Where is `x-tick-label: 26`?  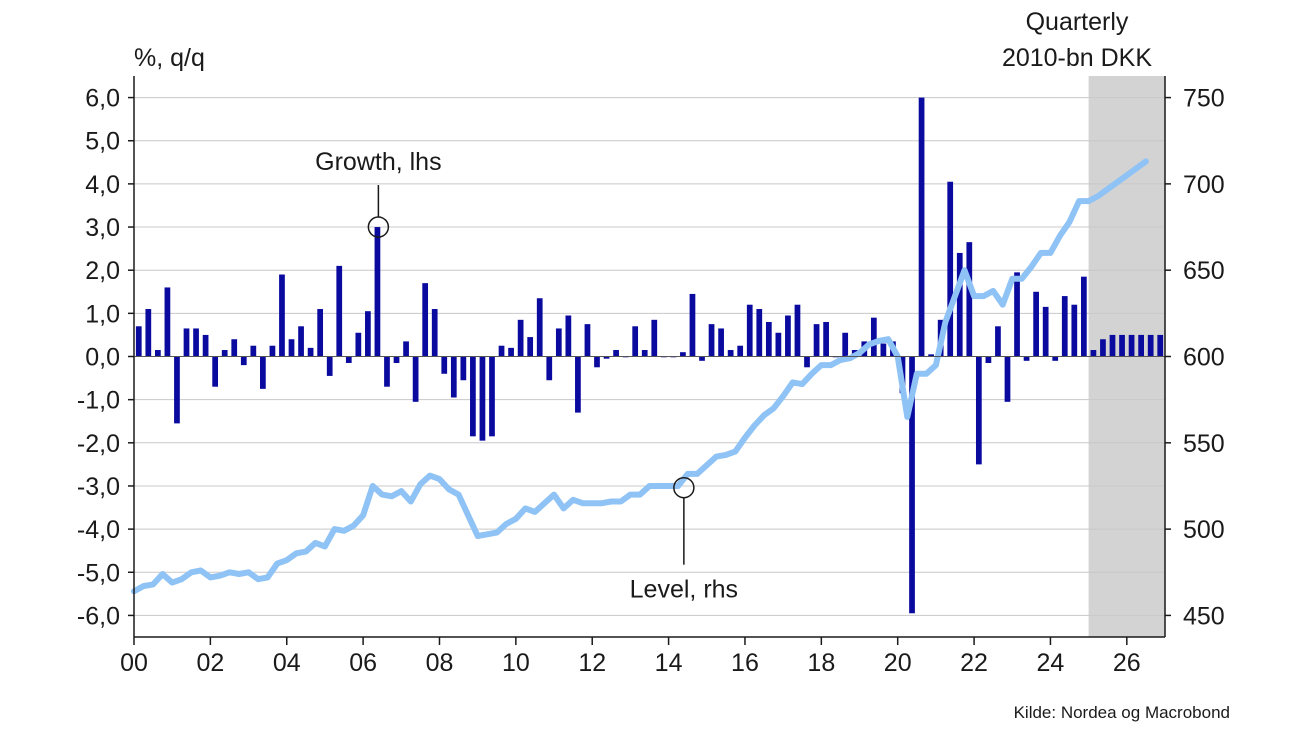 x-tick-label: 26 is located at coordinates (1127, 663).